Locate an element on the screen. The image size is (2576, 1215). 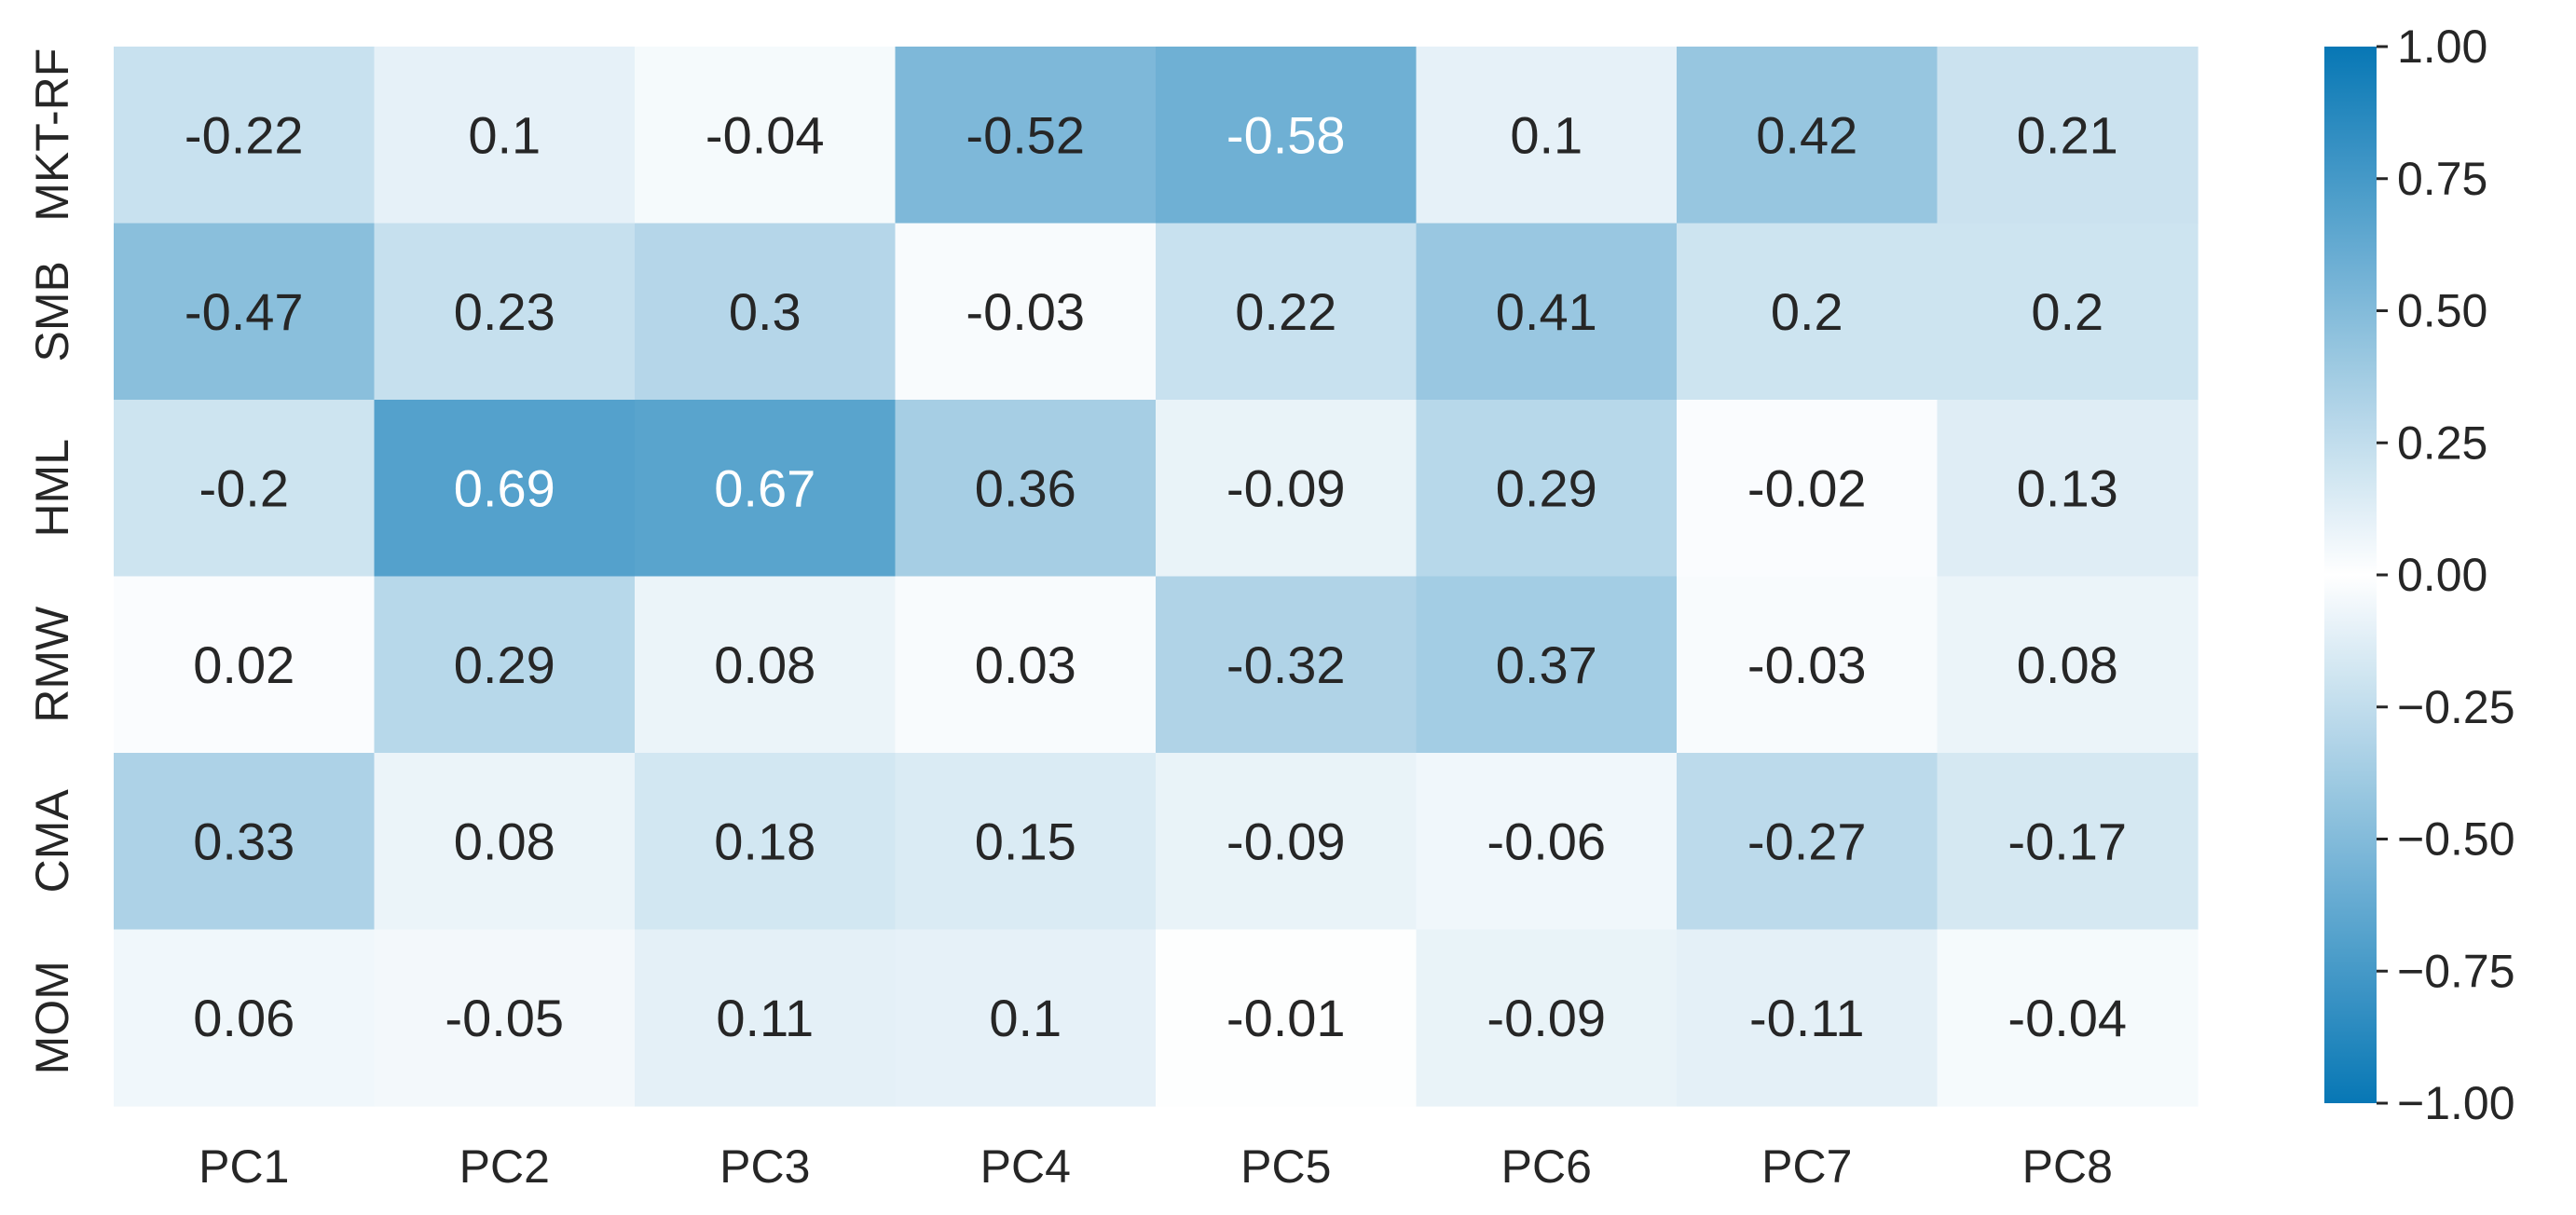
y-tick-label: MOM is located at coordinates (52, 1018).